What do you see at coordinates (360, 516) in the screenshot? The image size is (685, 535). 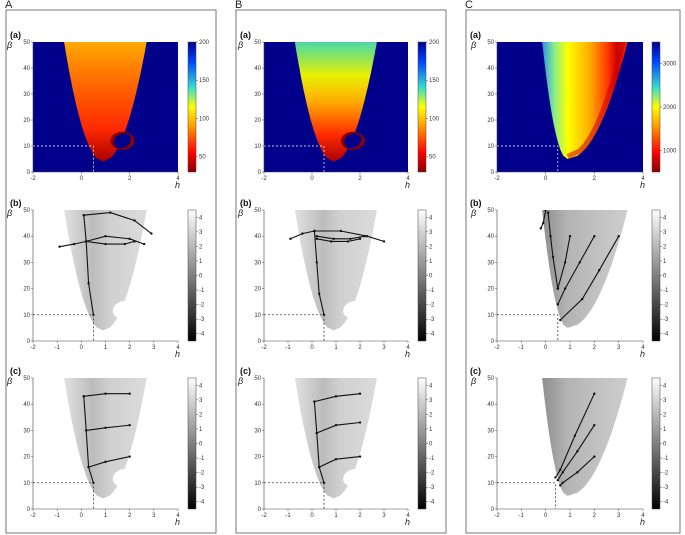 I see `panel-B-3-x-tick: 2` at bounding box center [360, 516].